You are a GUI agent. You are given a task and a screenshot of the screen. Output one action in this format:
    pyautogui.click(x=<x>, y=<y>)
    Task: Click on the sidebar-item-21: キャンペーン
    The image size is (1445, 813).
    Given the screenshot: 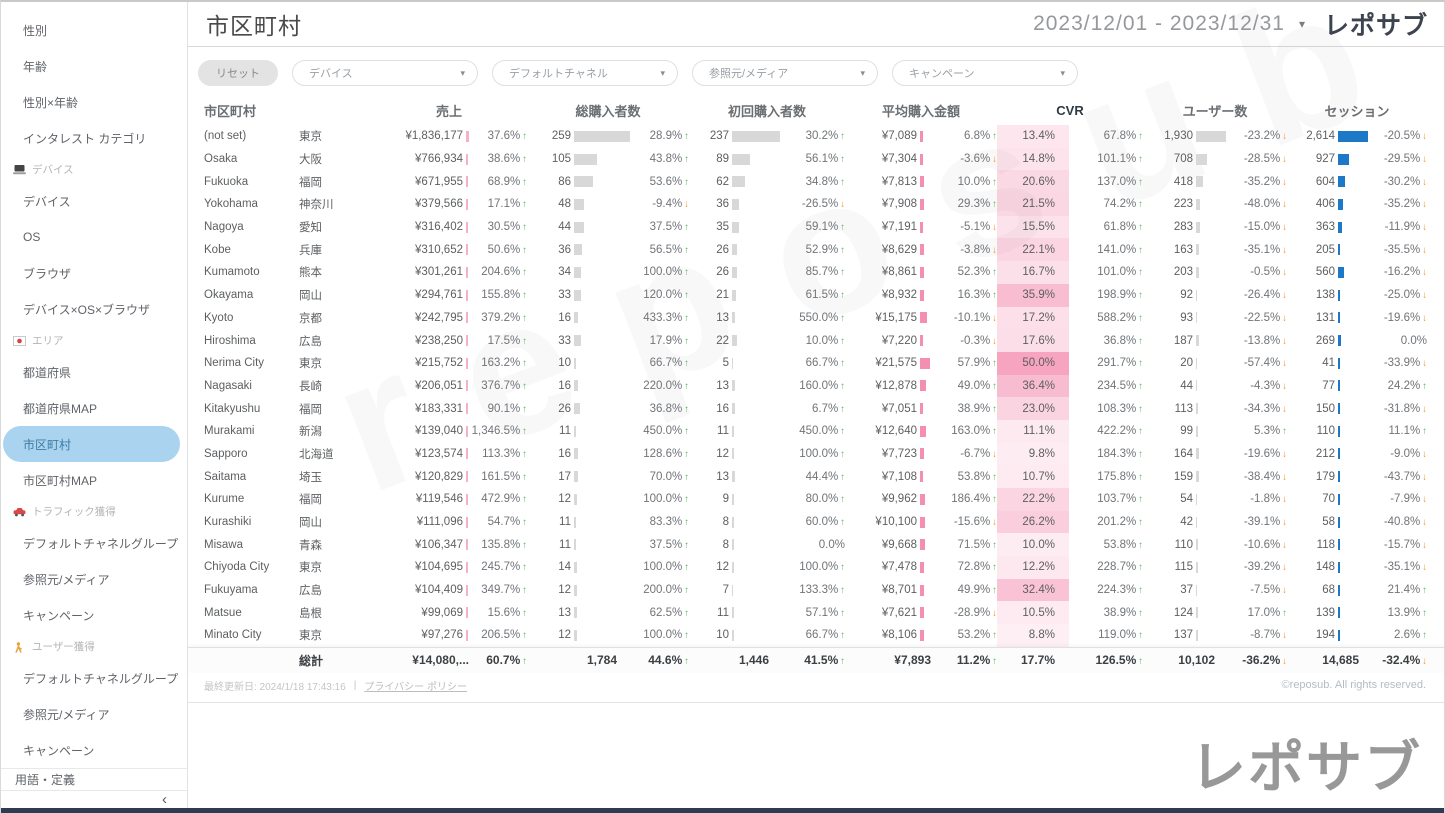 What is the action you would take?
    pyautogui.click(x=59, y=750)
    